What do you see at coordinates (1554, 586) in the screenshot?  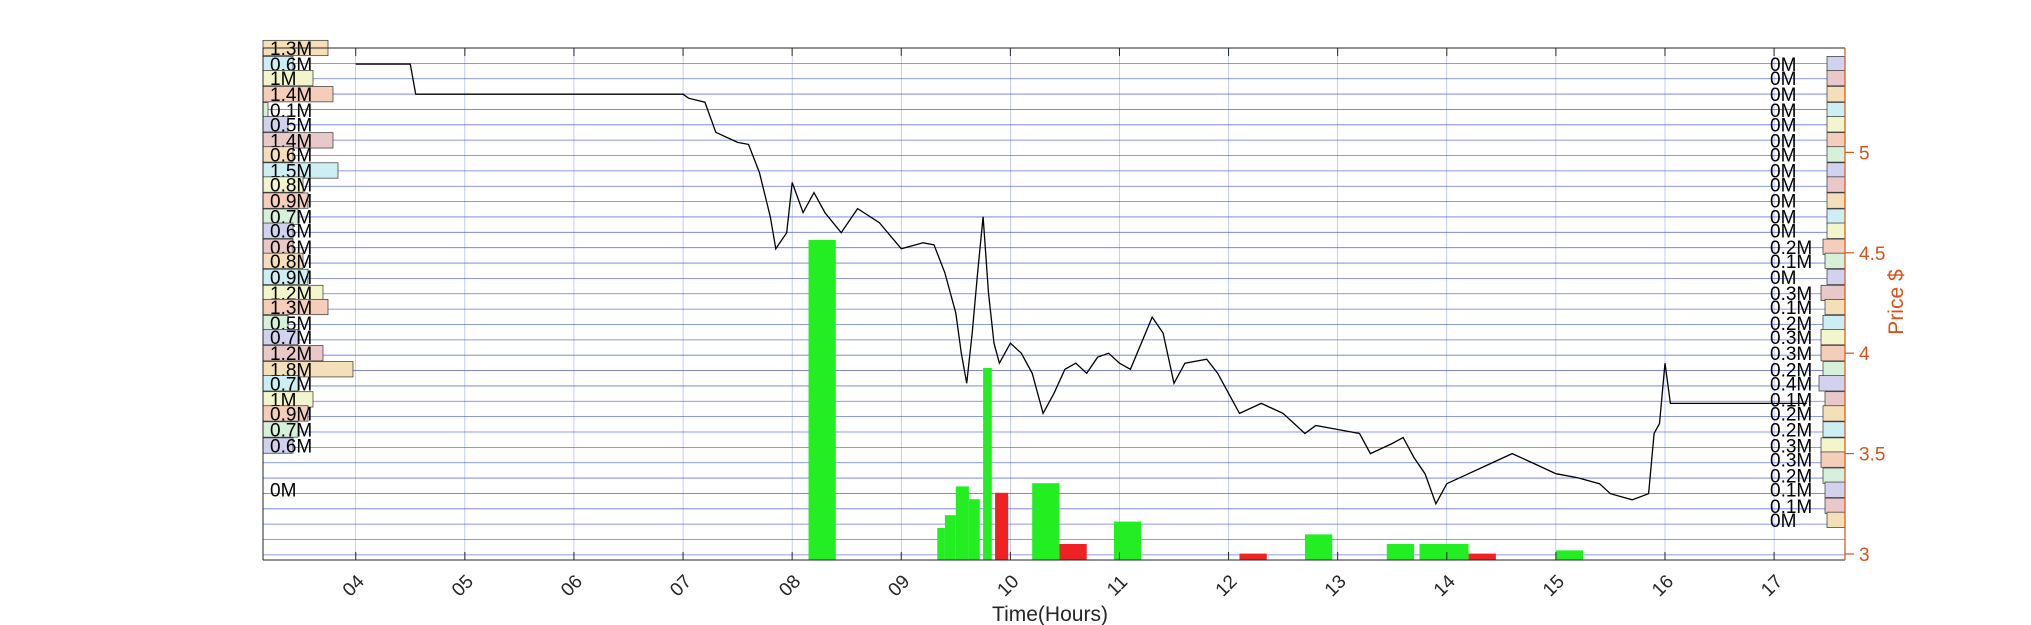 I see `x-tick-label: 15` at bounding box center [1554, 586].